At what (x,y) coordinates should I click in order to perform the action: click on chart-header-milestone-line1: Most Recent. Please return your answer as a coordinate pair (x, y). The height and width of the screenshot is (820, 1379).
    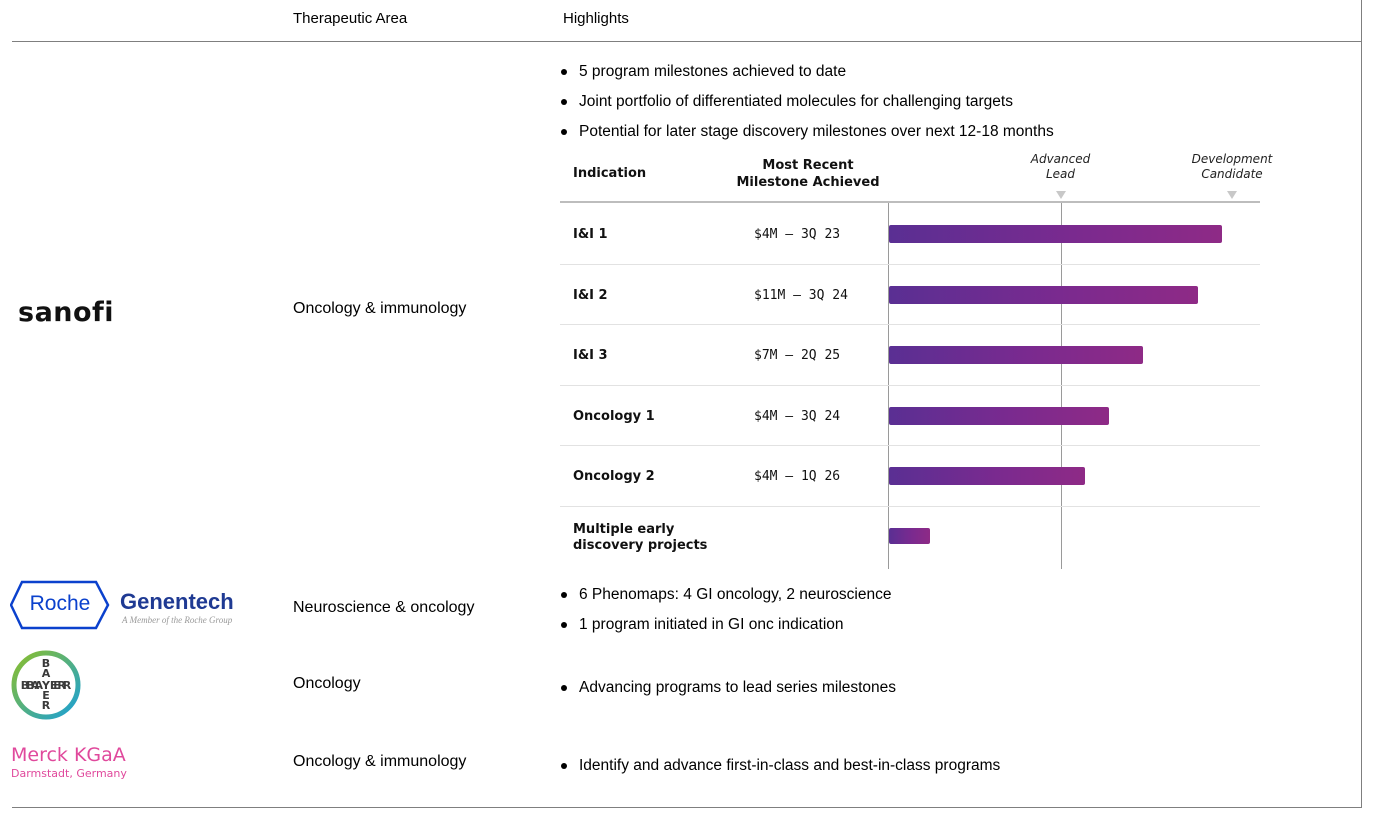
    Looking at the image, I should click on (808, 165).